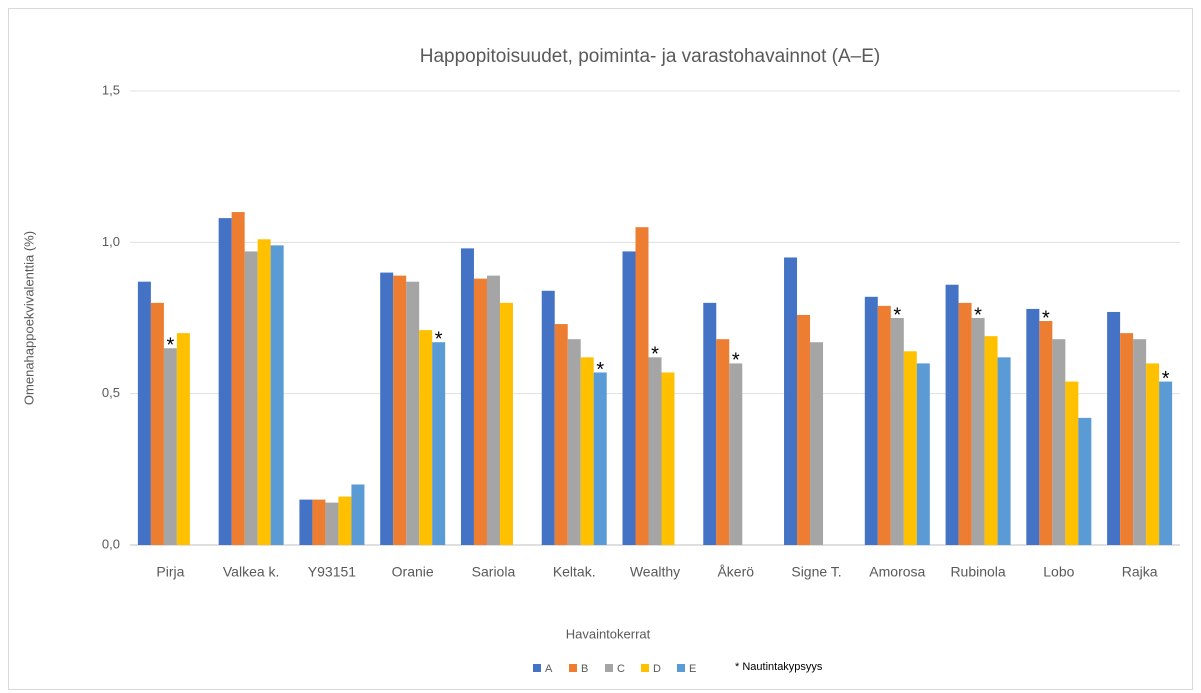 The width and height of the screenshot is (1201, 693). Describe the element at coordinates (332, 572) in the screenshot. I see `x-tick-label: Y93151` at that location.